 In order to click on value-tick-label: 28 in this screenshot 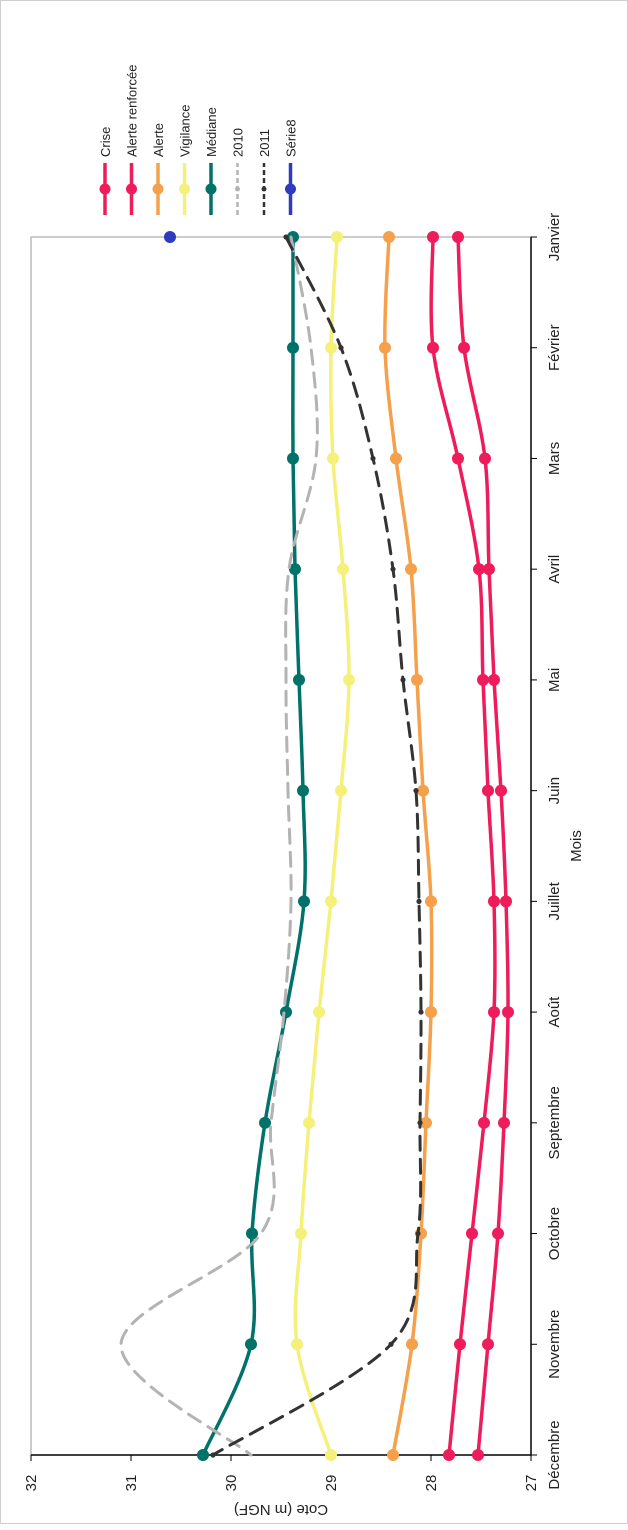, I will do `click(431, 1483)`.